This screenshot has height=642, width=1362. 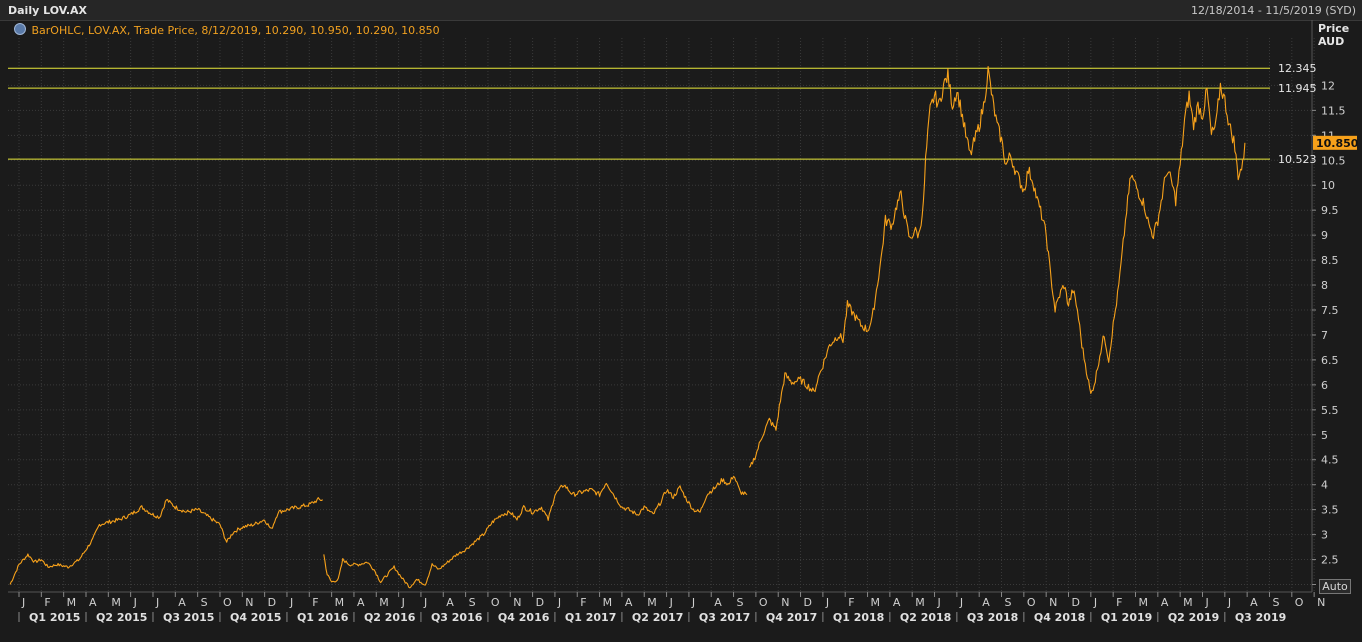 What do you see at coordinates (1333, 110) in the screenshot?
I see `y-tick-label: 11.5` at bounding box center [1333, 110].